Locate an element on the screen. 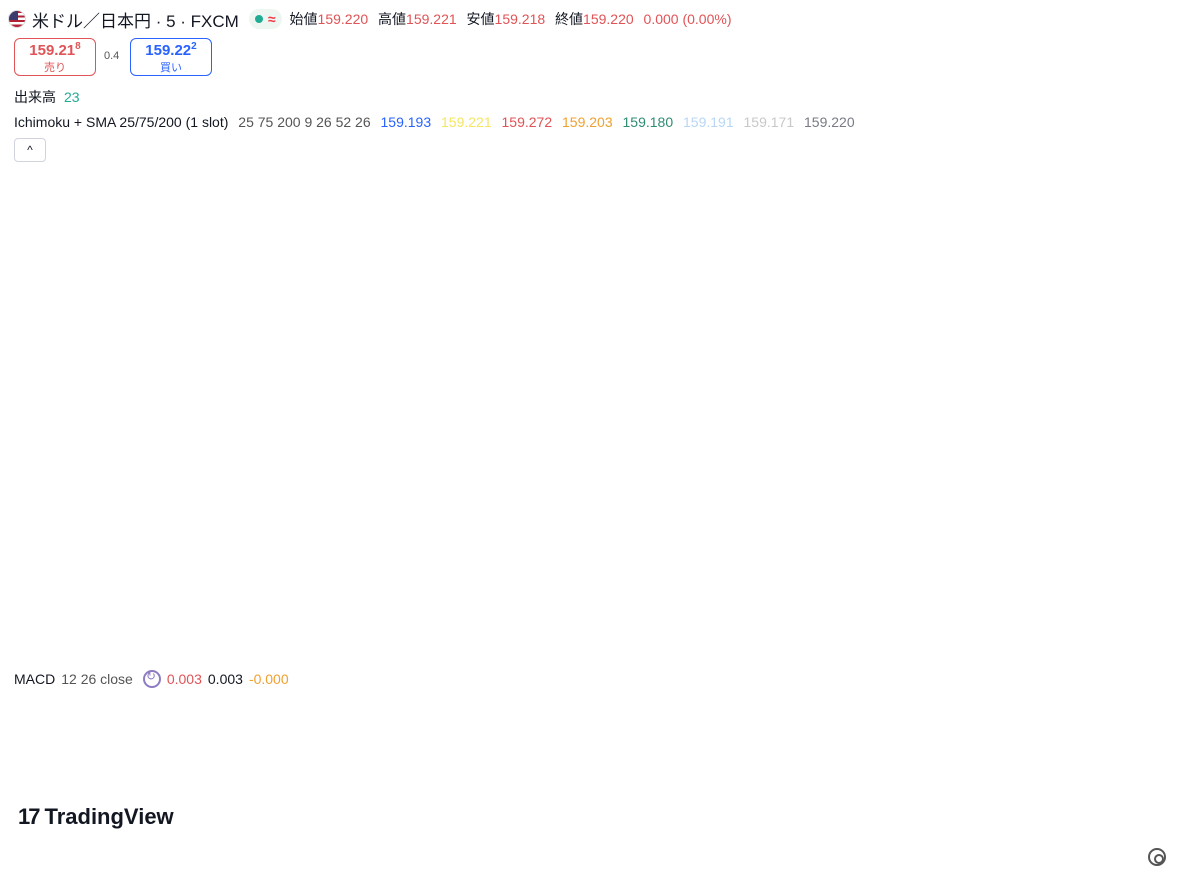 The height and width of the screenshot is (875, 1200). settings-gear-icon is located at coordinates (1157, 857).